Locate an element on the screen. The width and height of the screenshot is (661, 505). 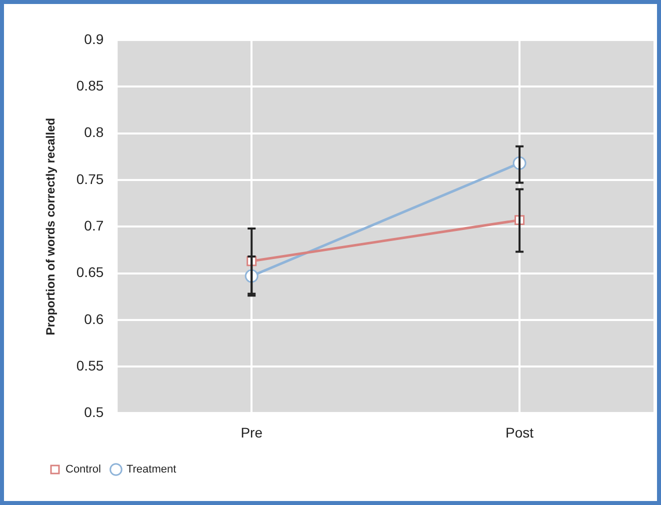
legend-label: Treatment is located at coordinates (151, 470).